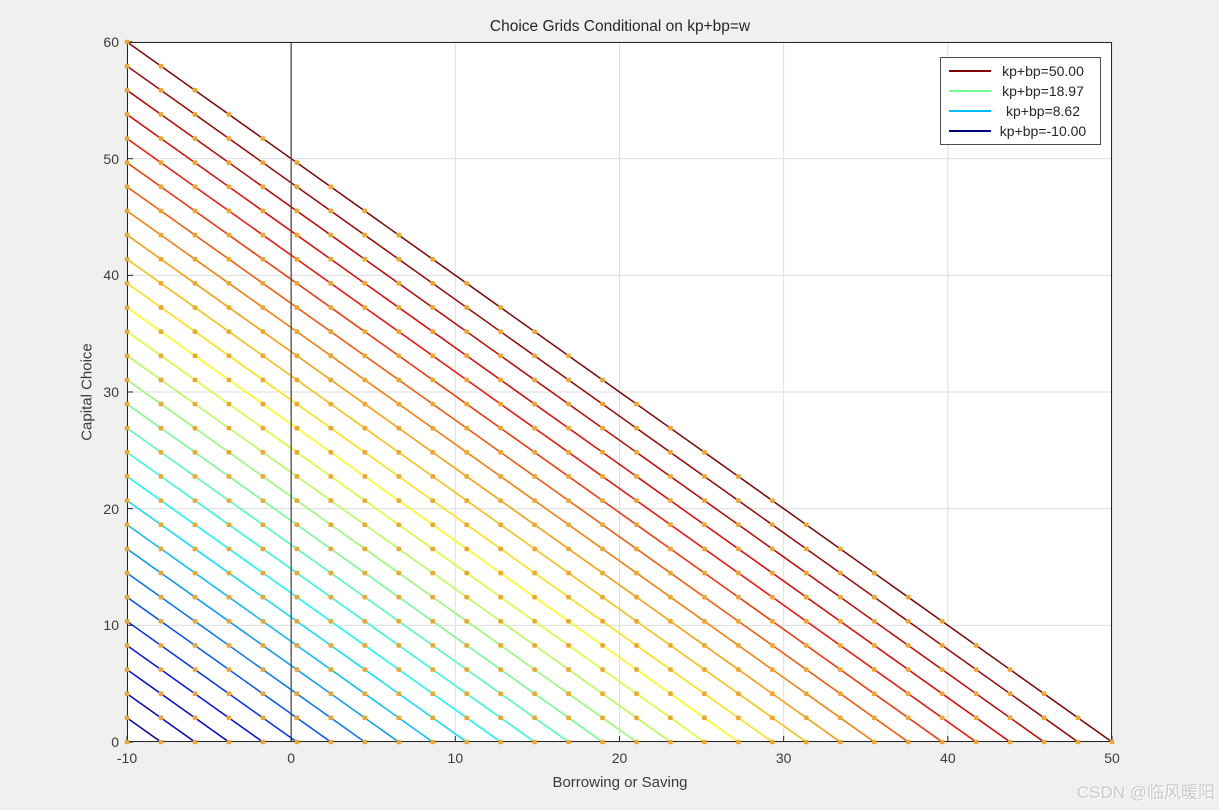 This screenshot has height=810, width=1219. Describe the element at coordinates (1022, 111) in the screenshot. I see `legend-entry: kp+bp=8.62` at that location.